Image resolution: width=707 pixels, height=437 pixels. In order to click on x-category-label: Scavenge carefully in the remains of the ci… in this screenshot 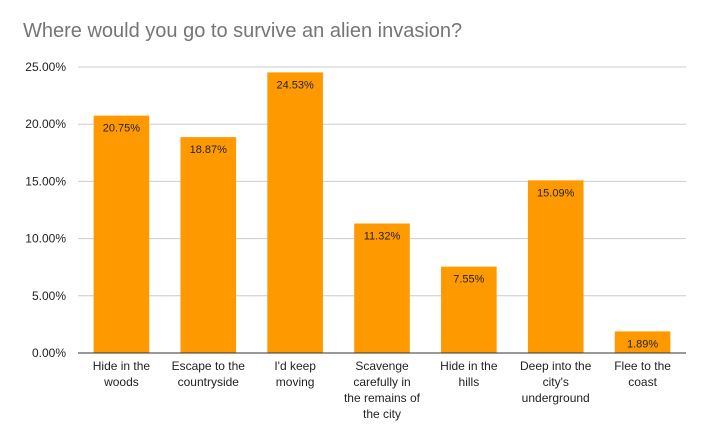, I will do `click(382, 390)`.